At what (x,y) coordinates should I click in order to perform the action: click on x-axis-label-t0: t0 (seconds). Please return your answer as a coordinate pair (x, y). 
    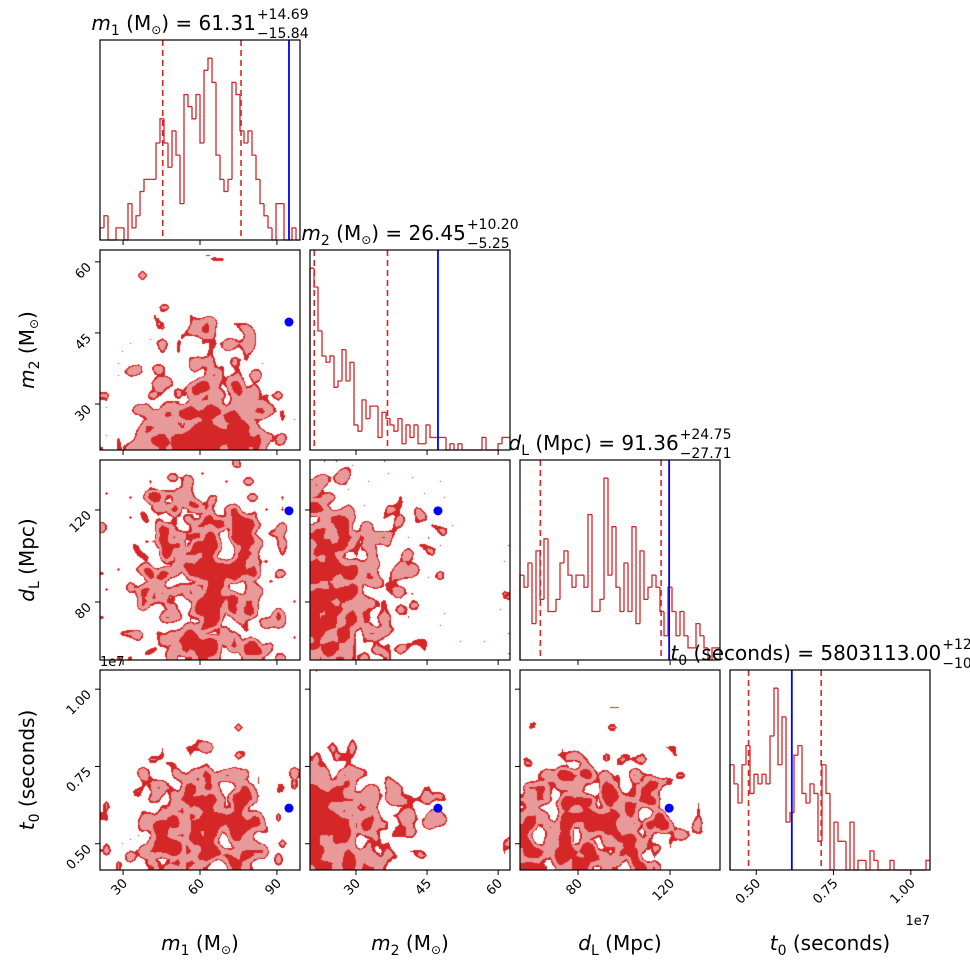
    Looking at the image, I should click on (830, 945).